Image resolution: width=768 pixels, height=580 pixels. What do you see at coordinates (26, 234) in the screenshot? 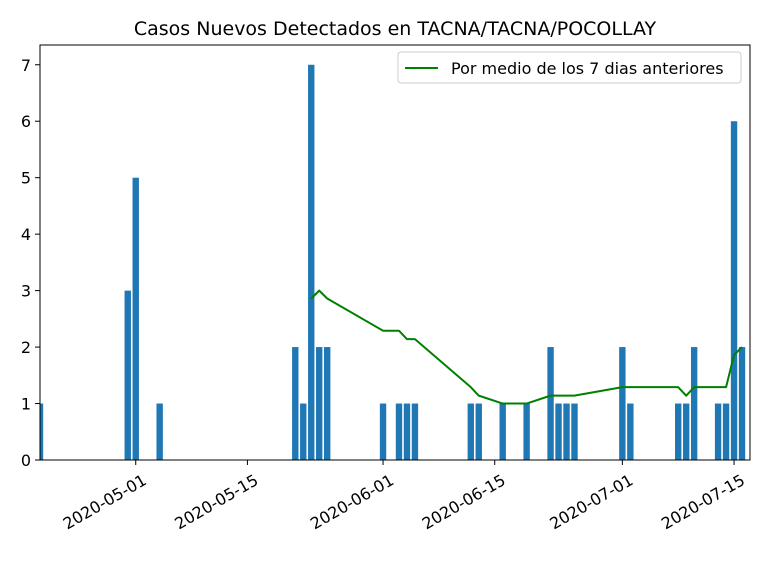
I see `y-tick-label: 4` at bounding box center [26, 234].